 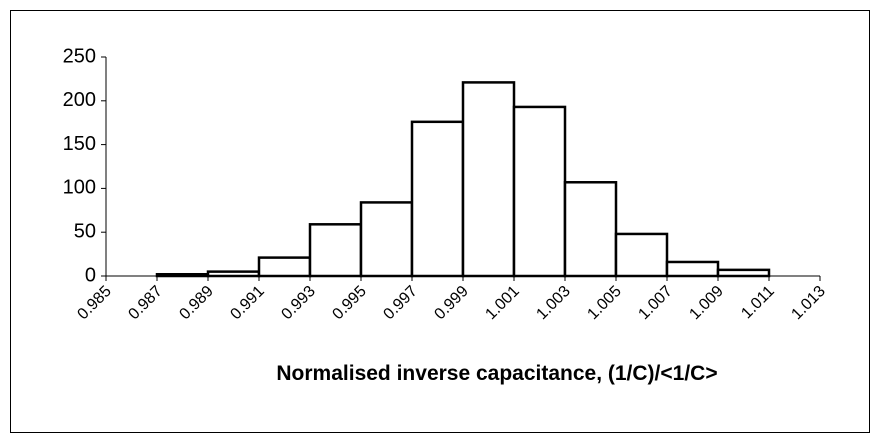 I want to click on y-tick-label: 200, so click(x=79, y=100).